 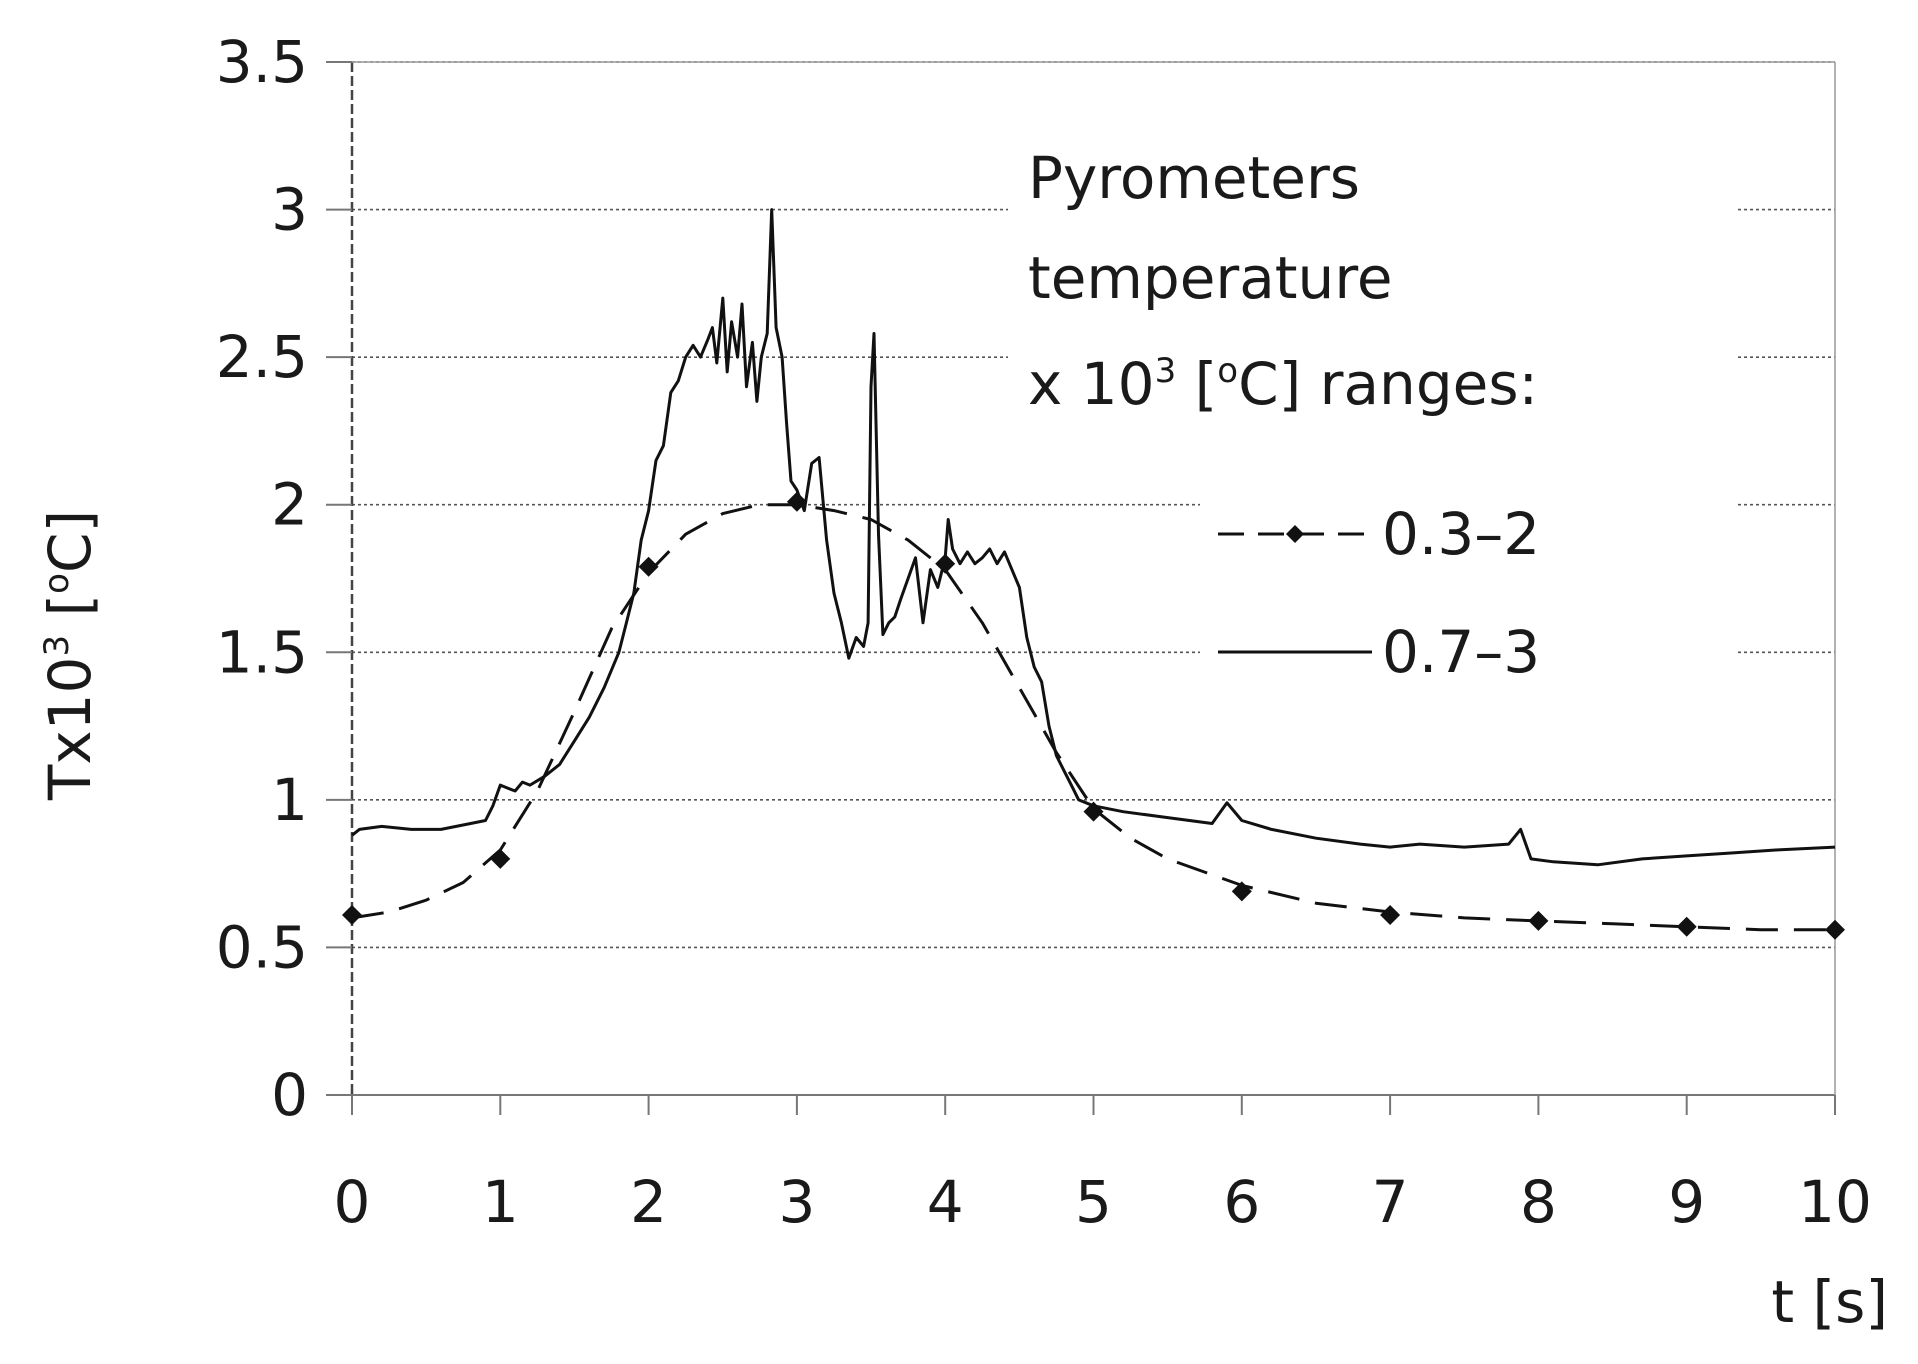 What do you see at coordinates (262, 947) in the screenshot?
I see `y-tick-label-1: 0.5` at bounding box center [262, 947].